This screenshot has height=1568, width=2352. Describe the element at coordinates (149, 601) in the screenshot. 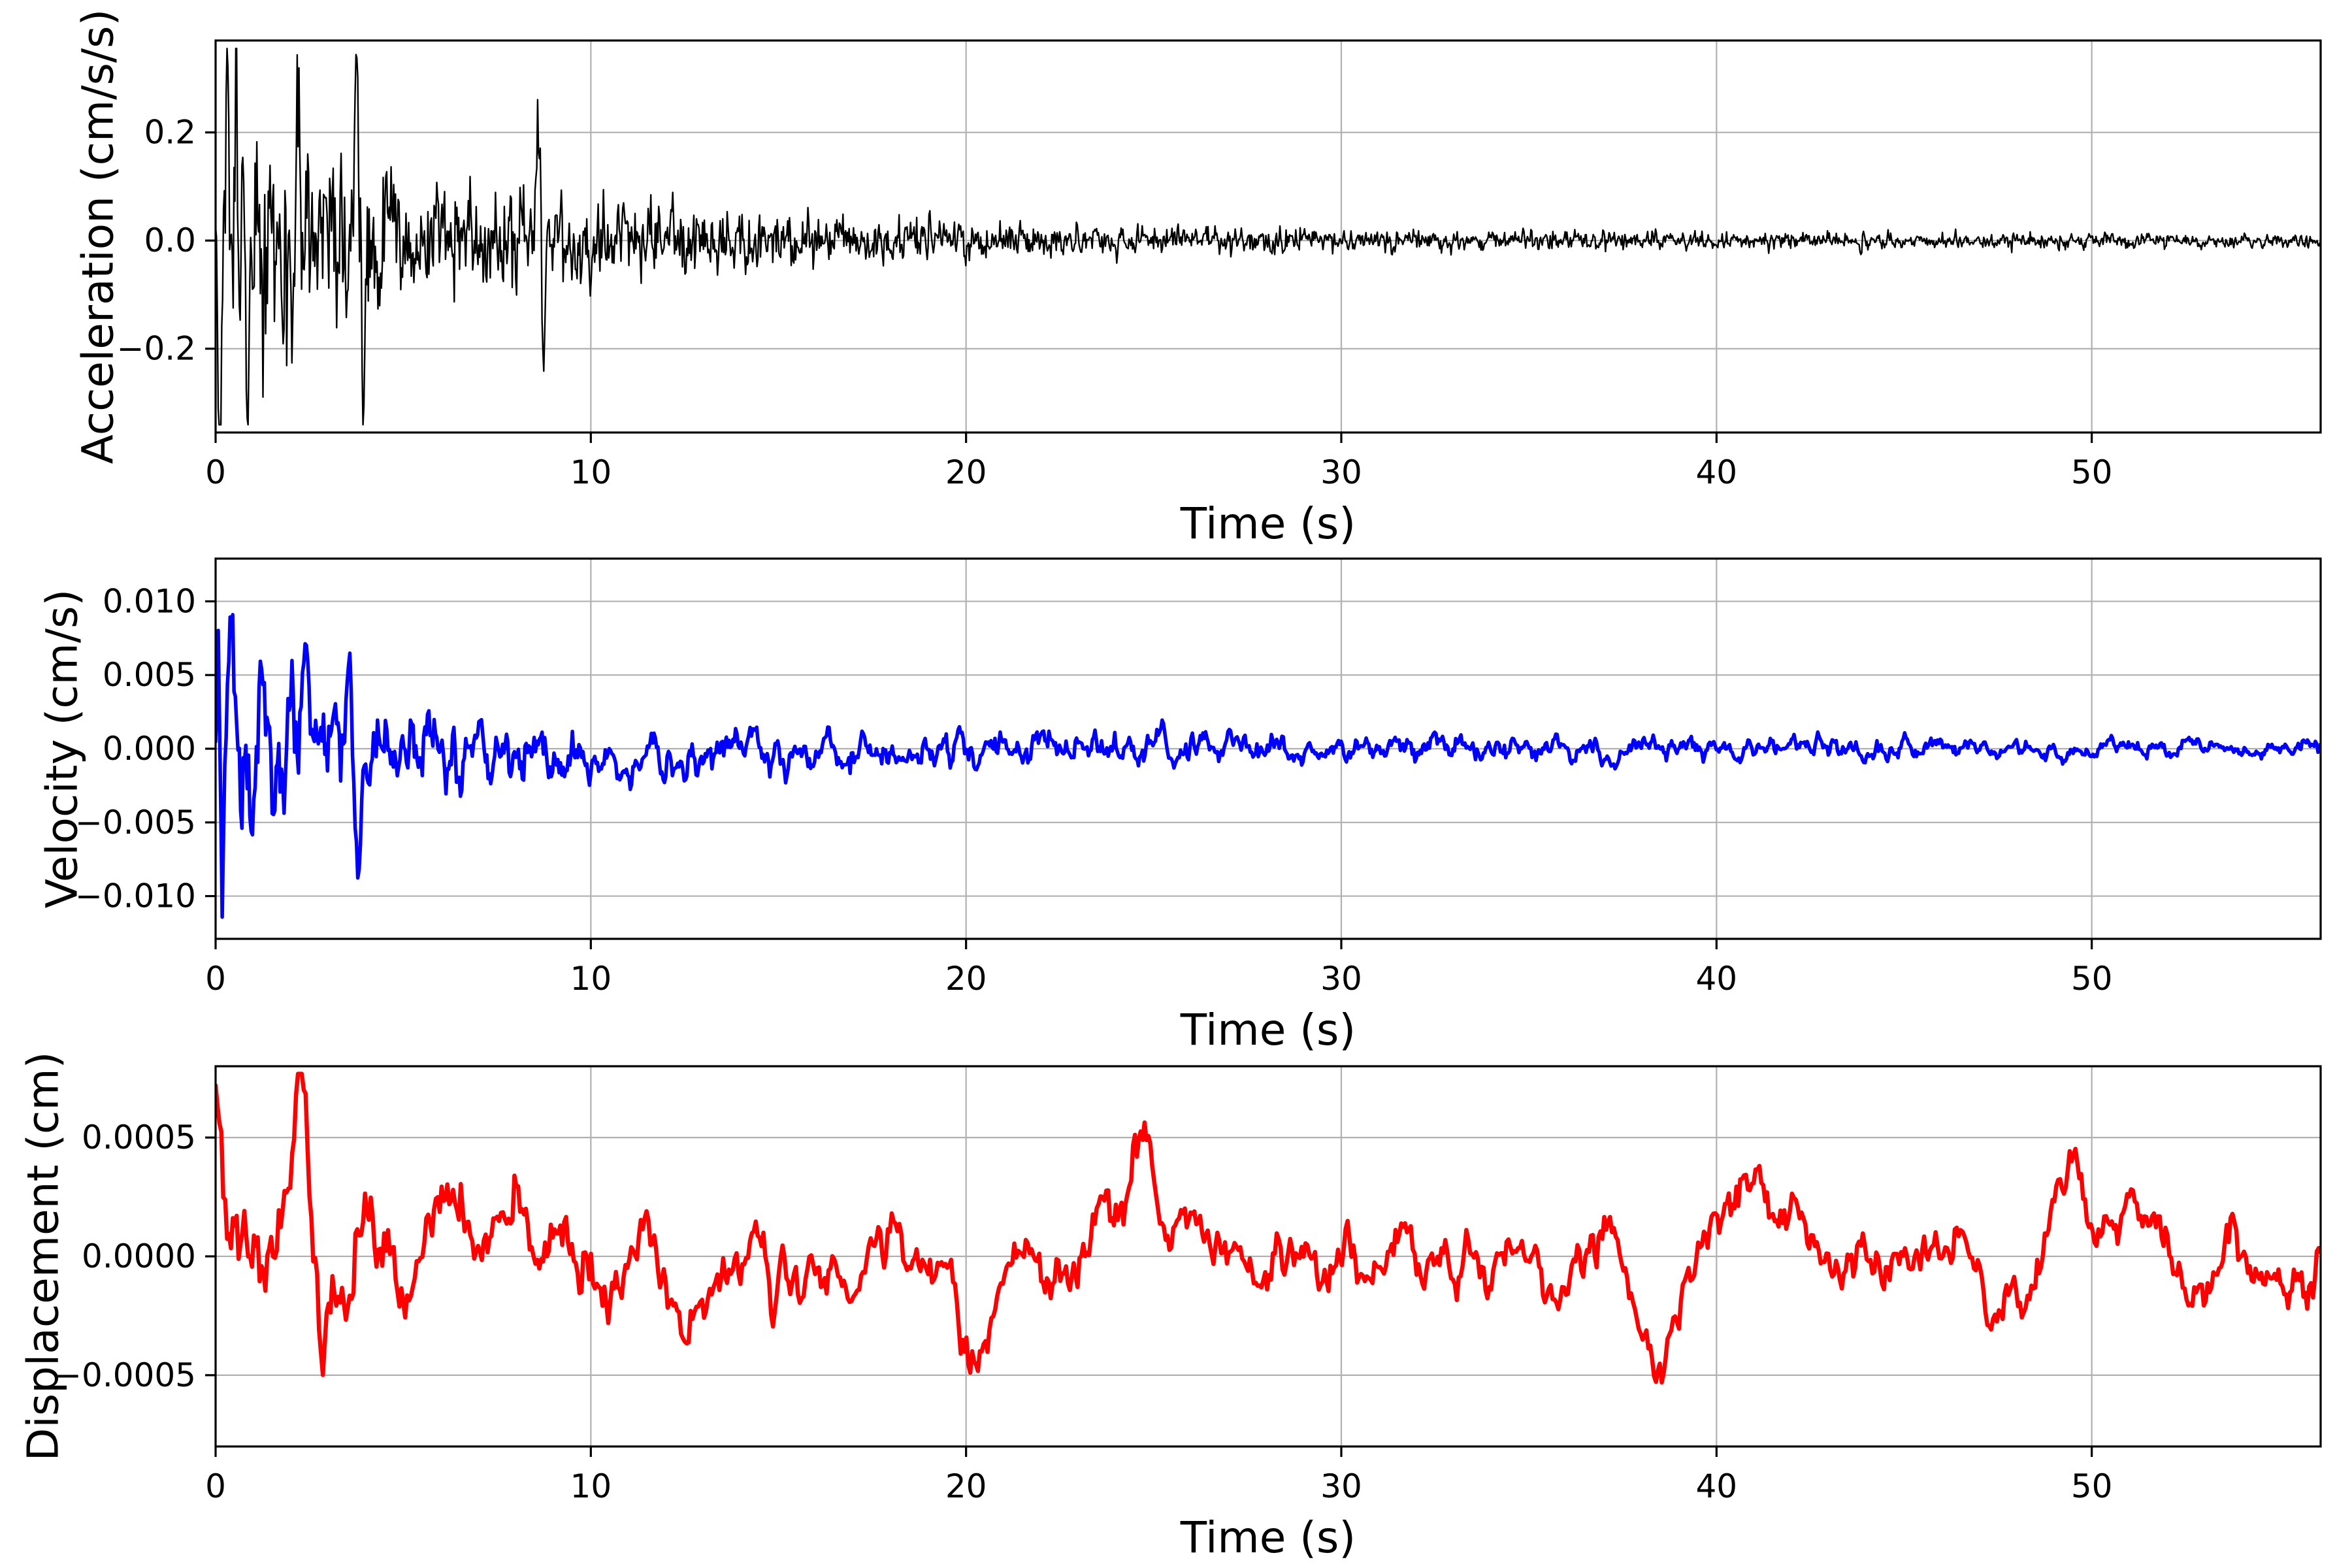

I see `y-tick-label: 0.010` at that location.